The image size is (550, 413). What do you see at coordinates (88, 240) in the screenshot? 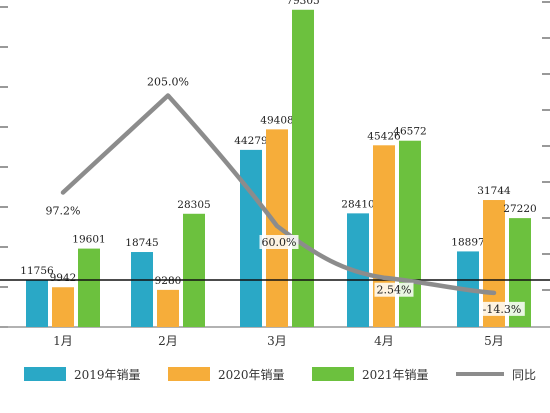
I see `bar-value-label: 19601` at bounding box center [88, 240].